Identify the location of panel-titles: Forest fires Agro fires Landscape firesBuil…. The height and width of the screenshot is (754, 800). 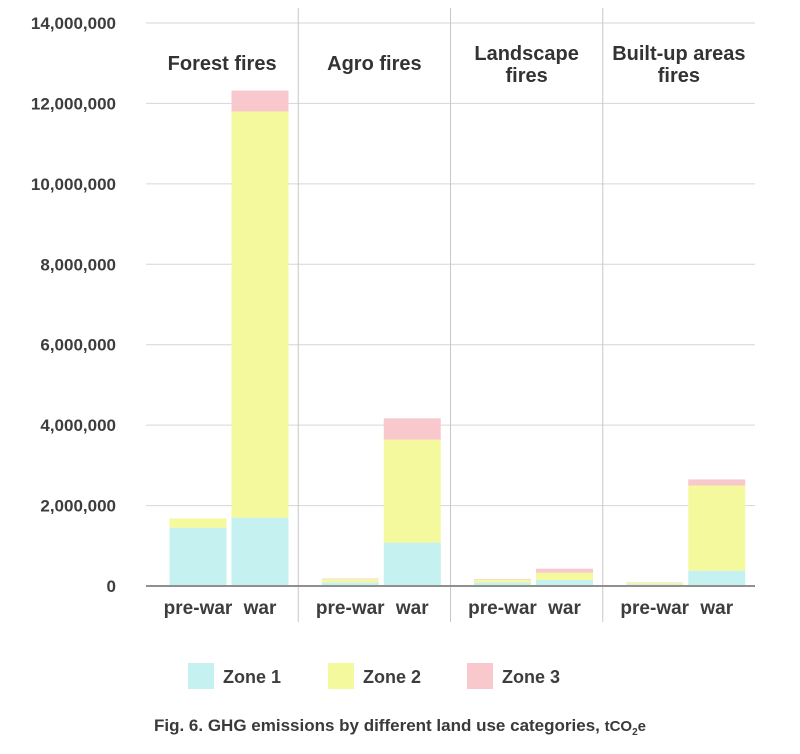
(457, 65).